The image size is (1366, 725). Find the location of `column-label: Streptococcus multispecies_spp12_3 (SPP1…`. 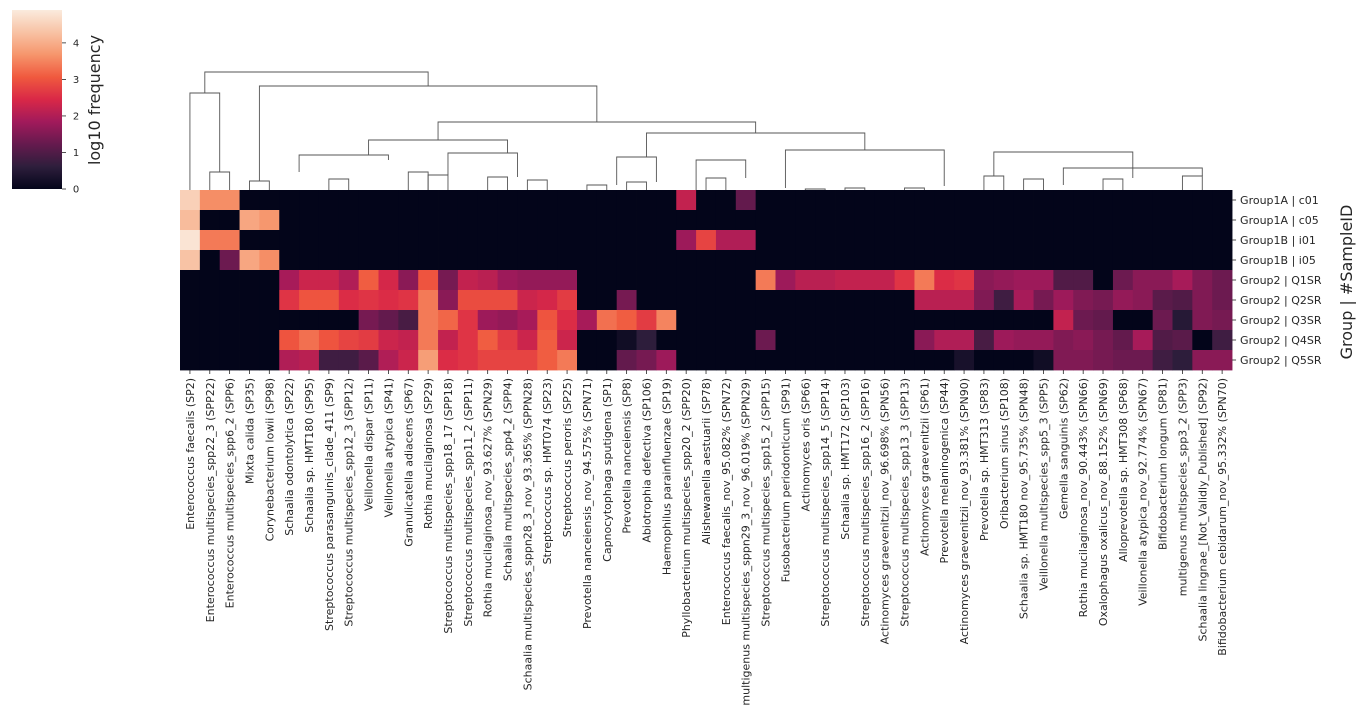

column-label: Streptococcus multispecies_spp12_3 (SPP1… is located at coordinates (349, 502).